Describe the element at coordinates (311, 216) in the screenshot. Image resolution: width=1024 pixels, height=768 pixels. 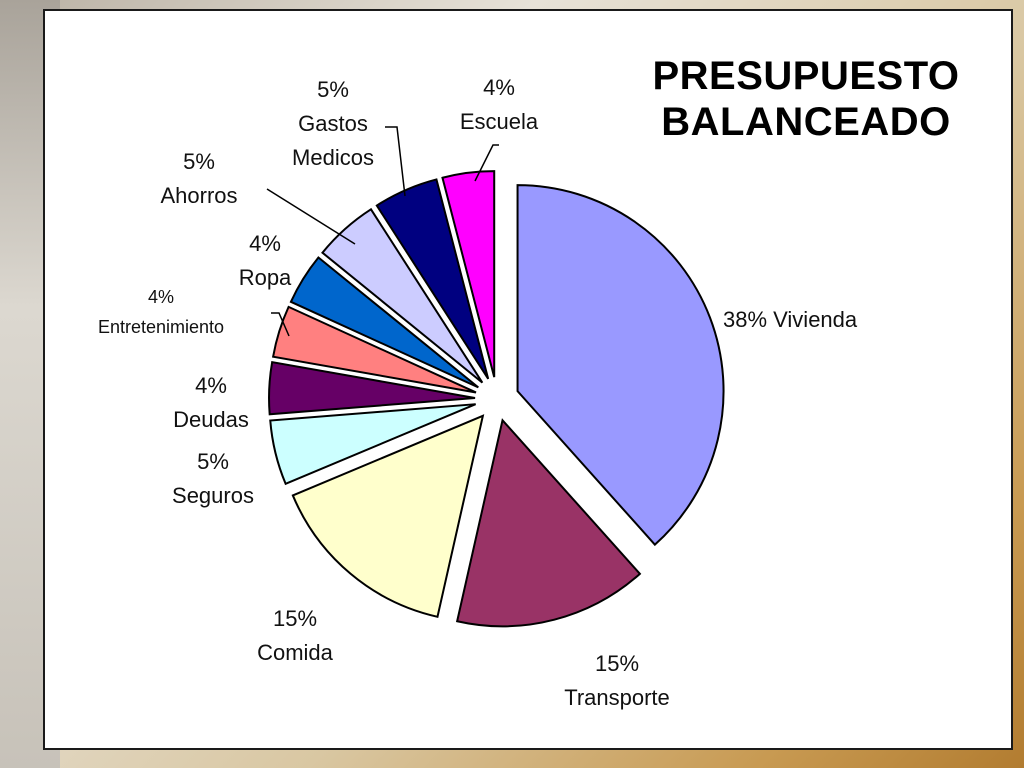
I see `leader-line-ahorros` at that location.